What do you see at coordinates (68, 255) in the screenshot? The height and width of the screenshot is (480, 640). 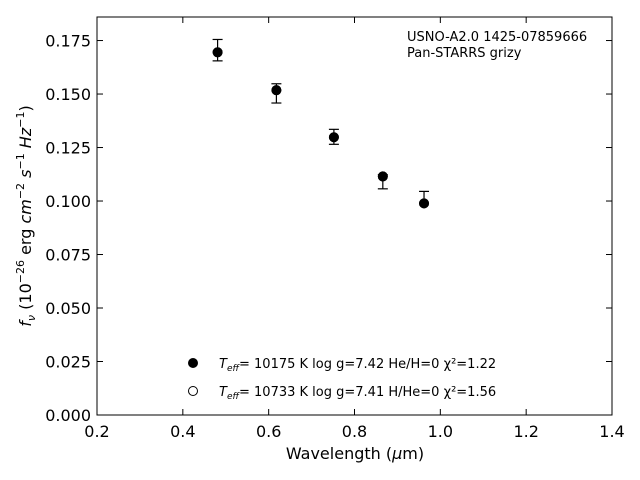 I see `y-tick-label: 0.075` at bounding box center [68, 255].